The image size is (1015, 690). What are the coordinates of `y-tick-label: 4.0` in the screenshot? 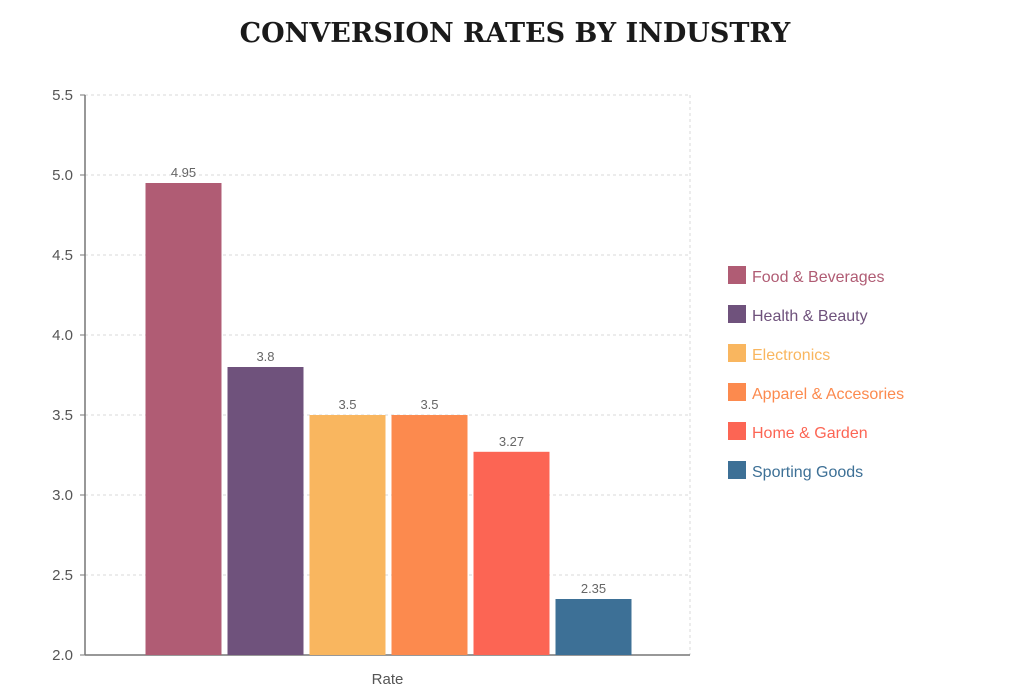 It's located at (62, 335).